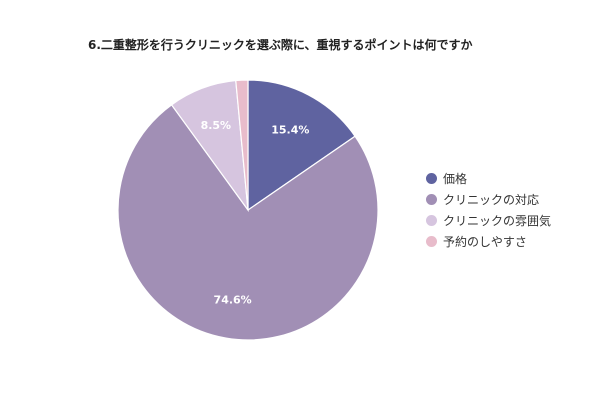 Image resolution: width=600 pixels, height=400 pixels. What do you see at coordinates (485, 242) in the screenshot?
I see `legend-label: 予約のしやすさ` at bounding box center [485, 242].